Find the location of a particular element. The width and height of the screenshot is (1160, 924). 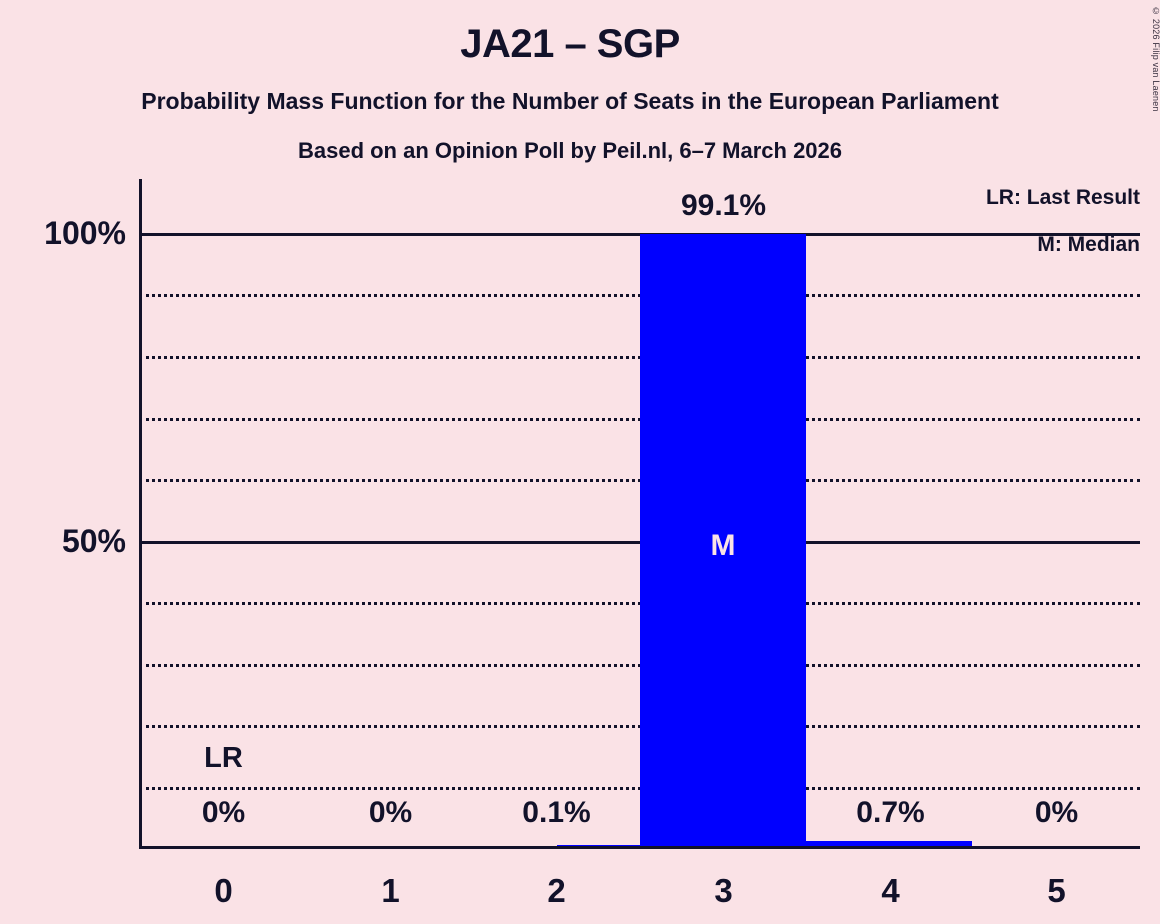

value-label-2: 0.1% is located at coordinates (556, 812).